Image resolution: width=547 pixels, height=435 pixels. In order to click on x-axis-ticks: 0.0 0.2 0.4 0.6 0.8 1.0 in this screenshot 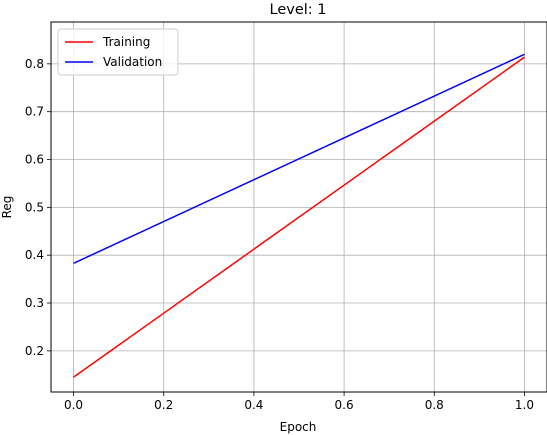, I will do `click(299, 402)`.